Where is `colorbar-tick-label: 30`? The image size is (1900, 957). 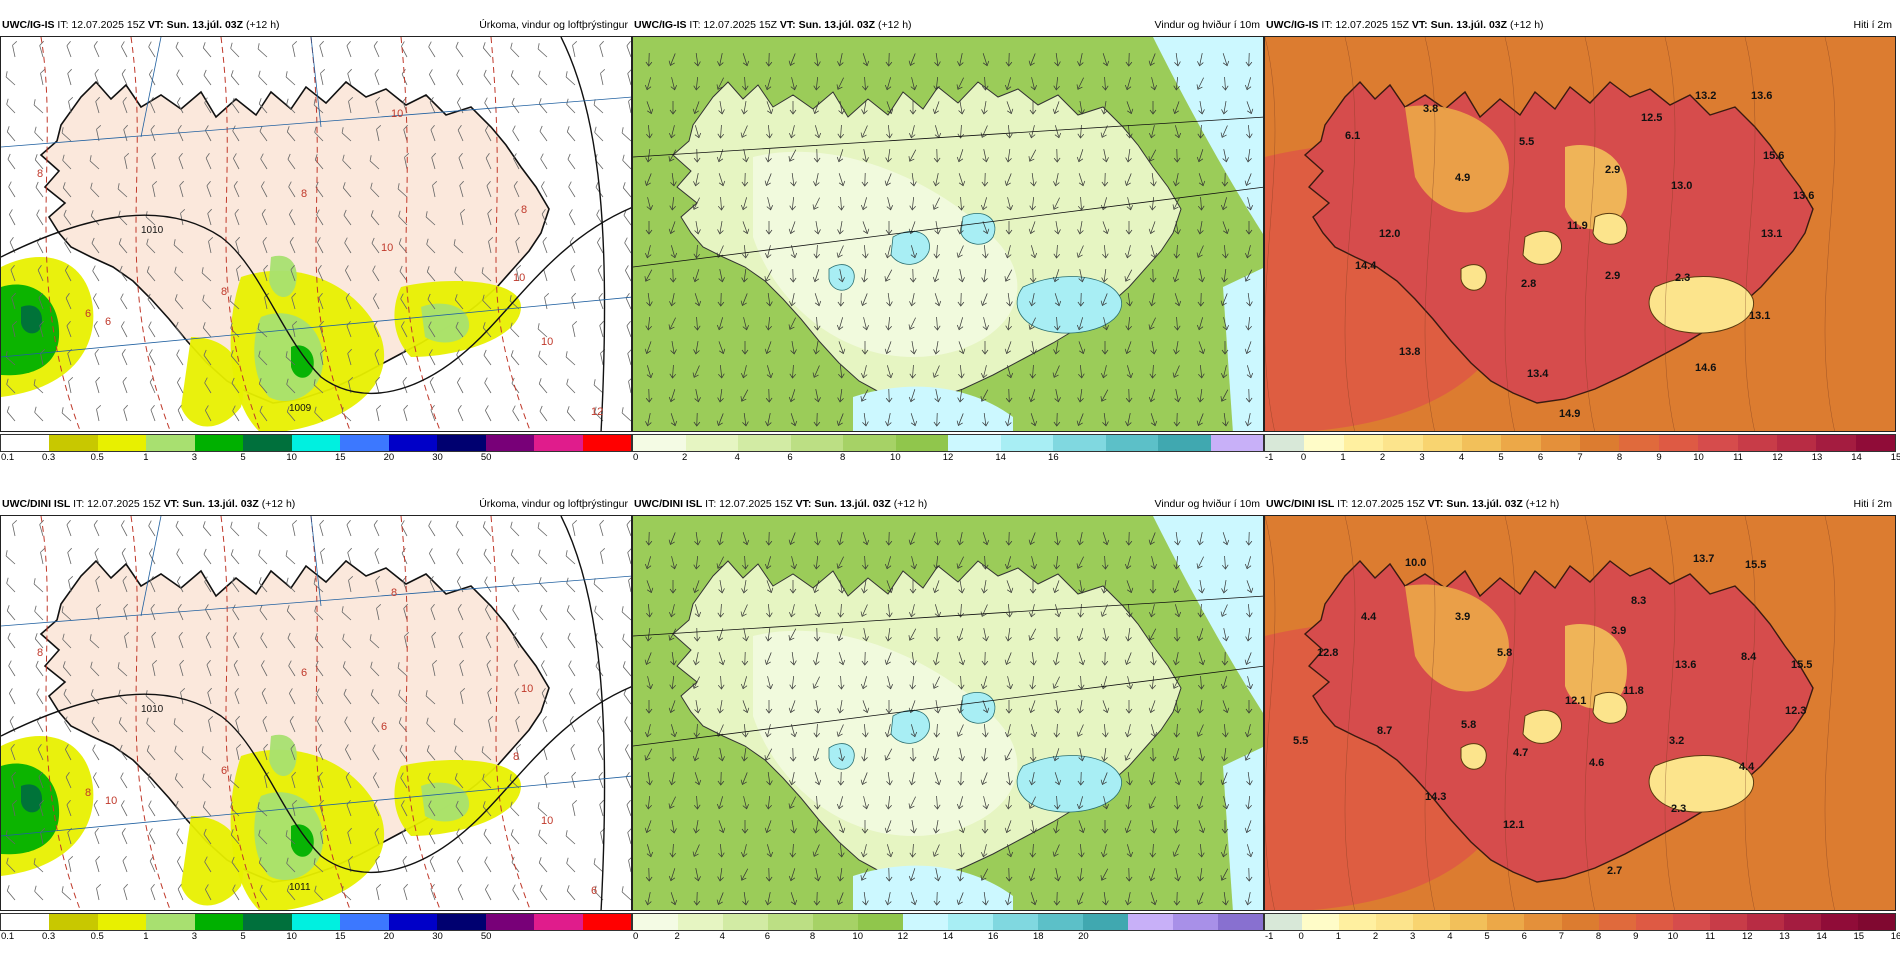 colorbar-tick-label: 30 is located at coordinates (437, 457).